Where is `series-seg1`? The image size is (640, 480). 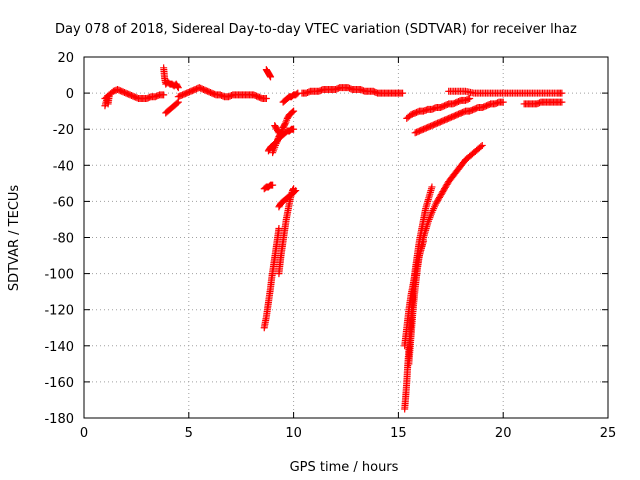 series-seg1 is located at coordinates (134, 94).